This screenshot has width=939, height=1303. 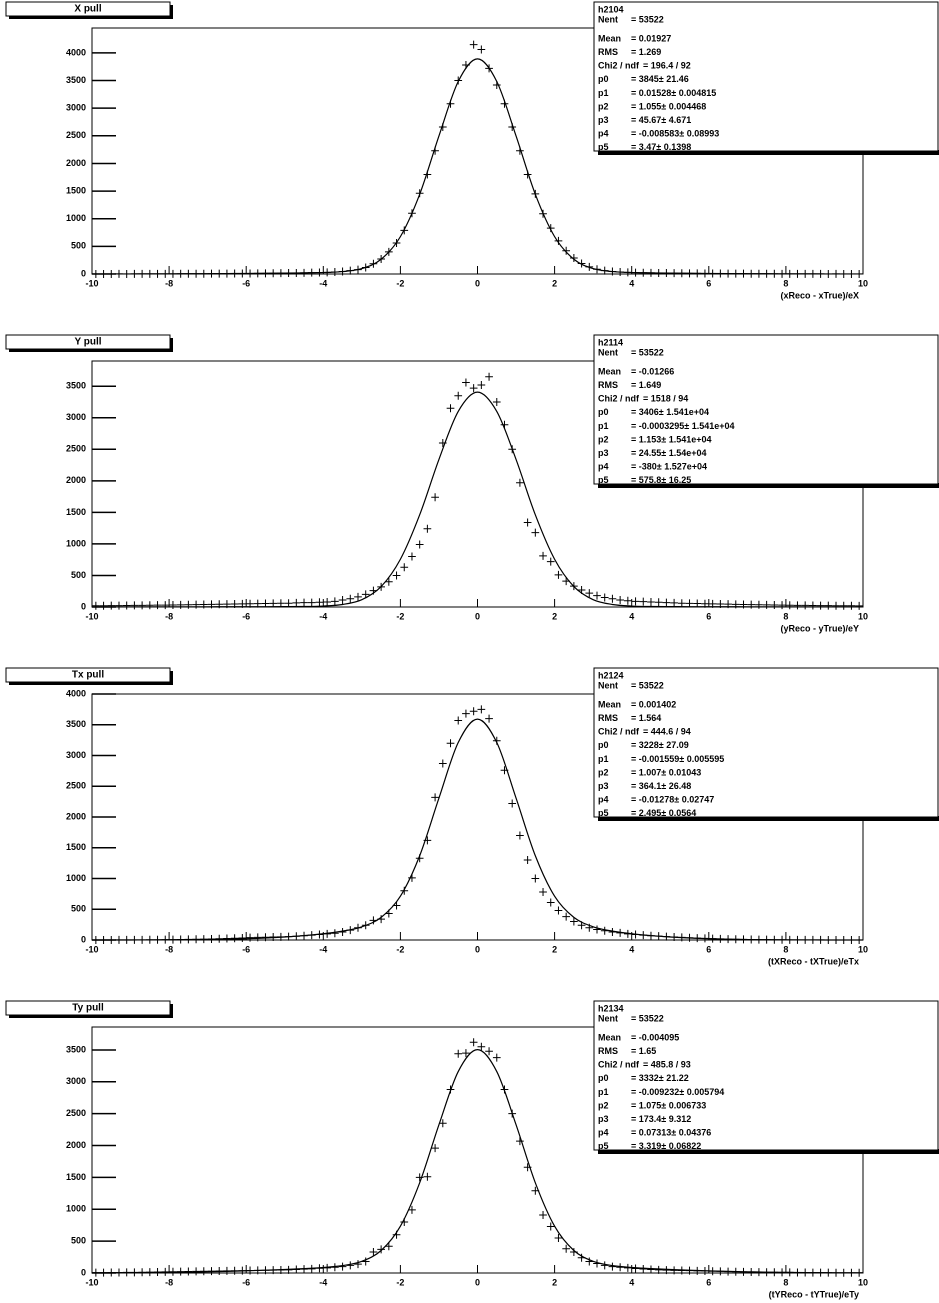 What do you see at coordinates (785, 1282) in the screenshot?
I see `x-tick-label: 8` at bounding box center [785, 1282].